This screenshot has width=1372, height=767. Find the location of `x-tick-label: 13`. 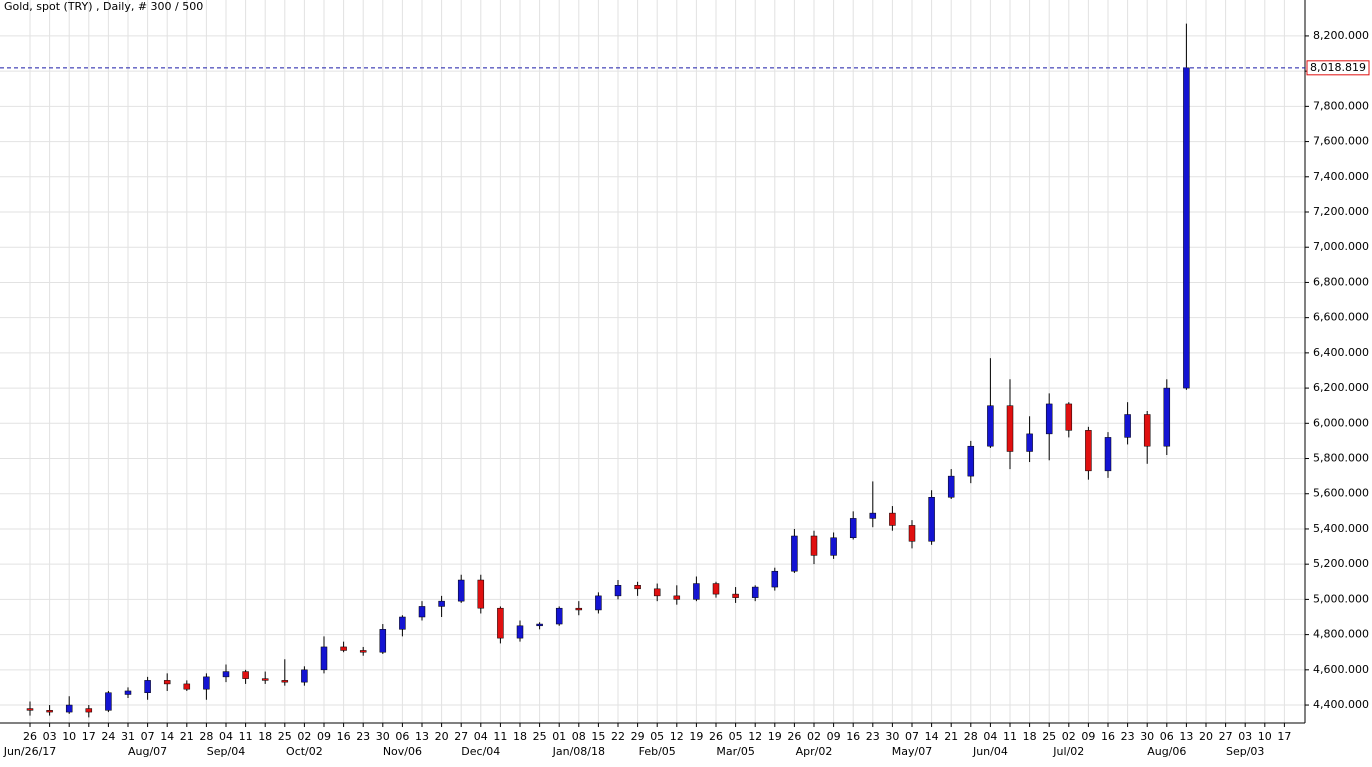

x-tick-label: 13 is located at coordinates (1186, 736).